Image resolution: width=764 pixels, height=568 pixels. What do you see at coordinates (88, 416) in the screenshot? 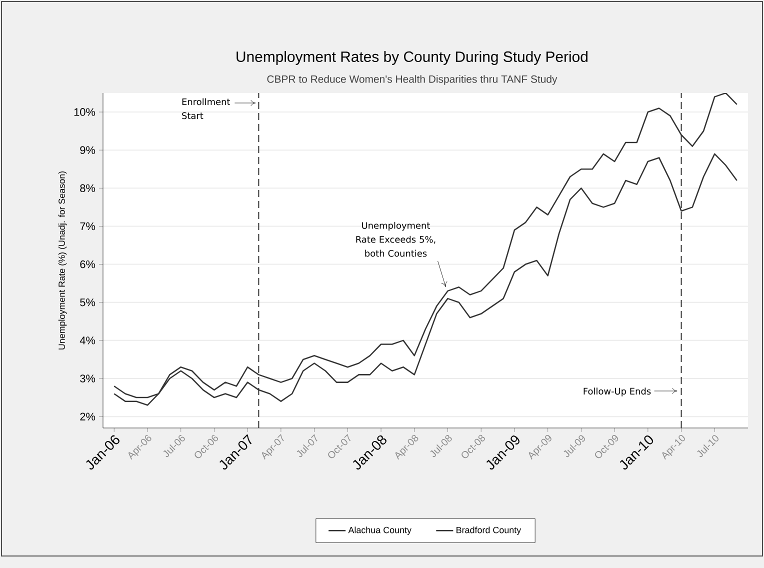
I see `y-tick-label: 2%` at bounding box center [88, 416].